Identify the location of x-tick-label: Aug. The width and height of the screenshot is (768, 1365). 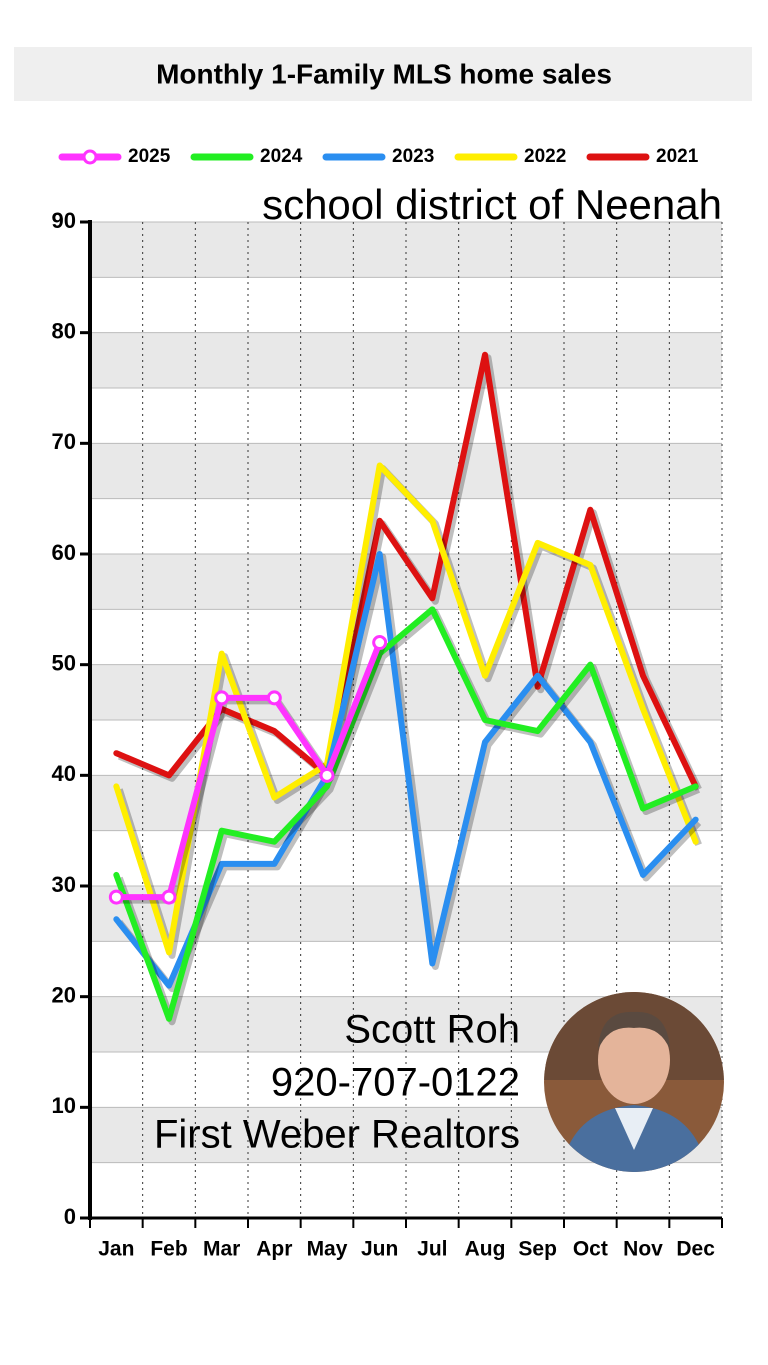
(485, 1249).